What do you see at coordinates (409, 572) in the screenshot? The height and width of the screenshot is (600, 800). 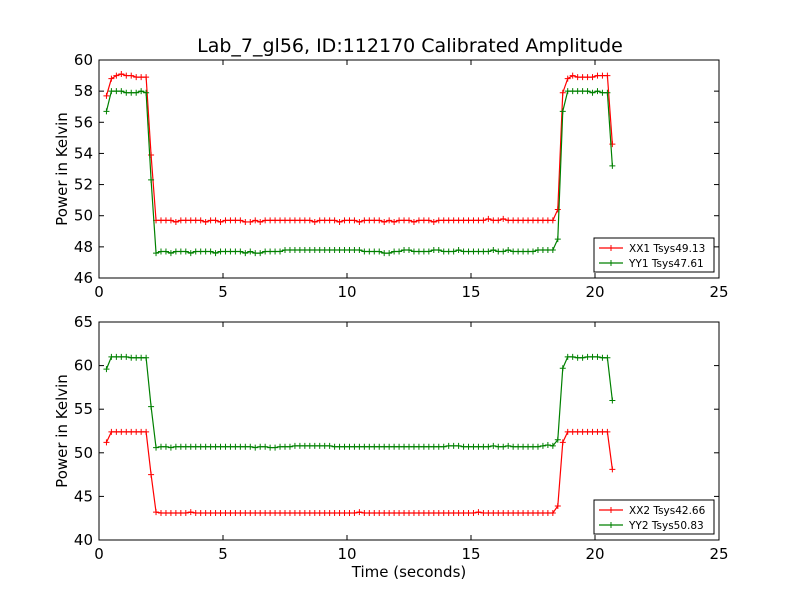 I see `x-axis-label: Time (seconds)` at bounding box center [409, 572].